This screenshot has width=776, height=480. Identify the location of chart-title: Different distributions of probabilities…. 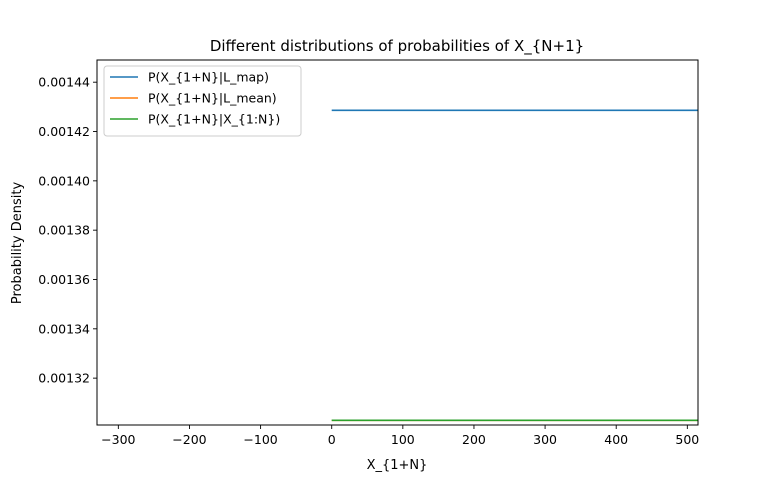
(397, 46).